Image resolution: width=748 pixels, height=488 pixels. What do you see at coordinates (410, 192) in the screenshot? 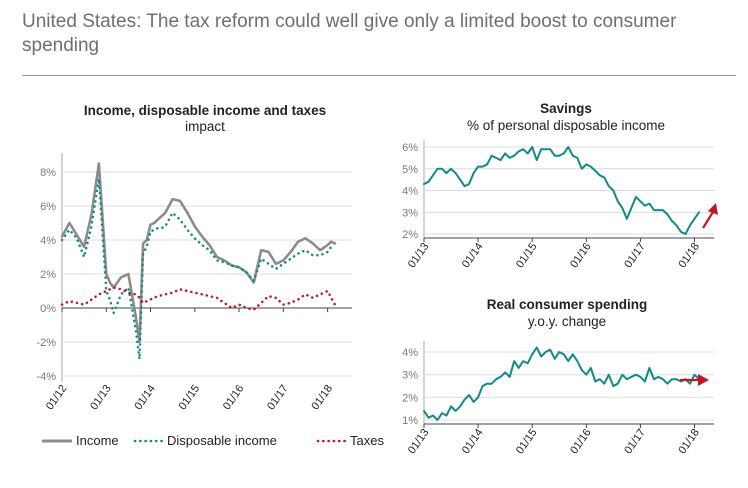
I see `savings-y-tick-label: 4%` at bounding box center [410, 192].